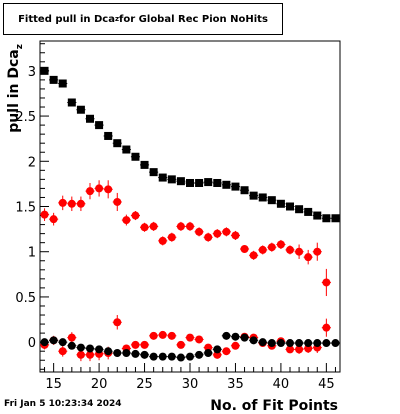 Image resolution: width=400 pixels, height=414 pixels. Describe the element at coordinates (99, 384) in the screenshot. I see `x-tick-label: 20` at that location.